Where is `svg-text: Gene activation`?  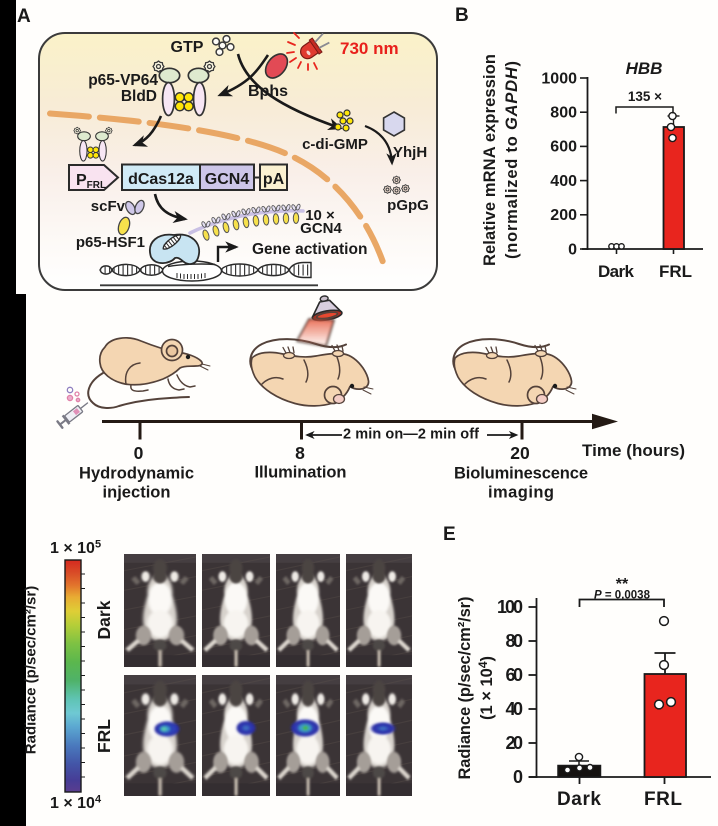 svg-text: Gene activation is located at coordinates (309, 249).